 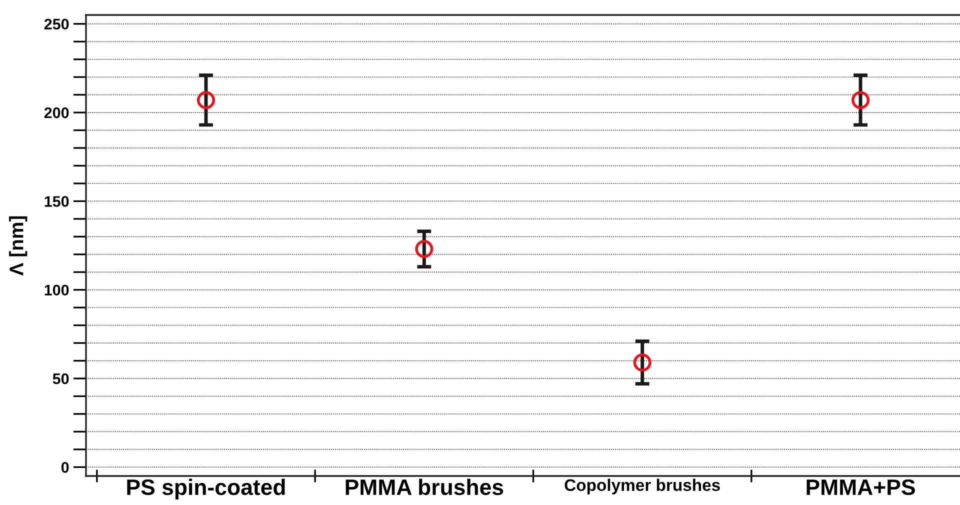 What do you see at coordinates (425, 487) in the screenshot?
I see `x-tick-label: PMMA brushes` at bounding box center [425, 487].